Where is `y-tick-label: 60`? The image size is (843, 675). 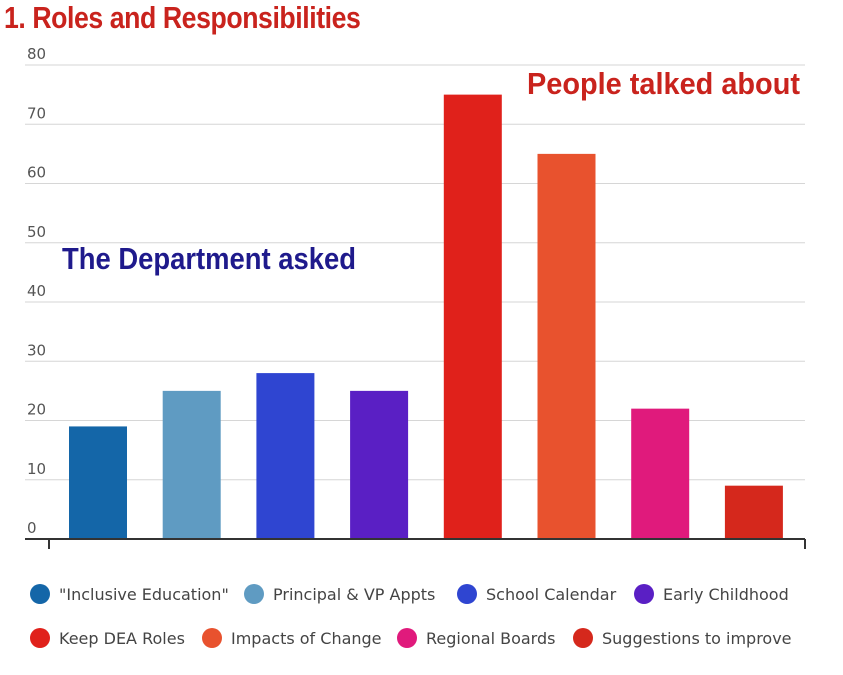 y-tick-label: 60 is located at coordinates (36, 173).